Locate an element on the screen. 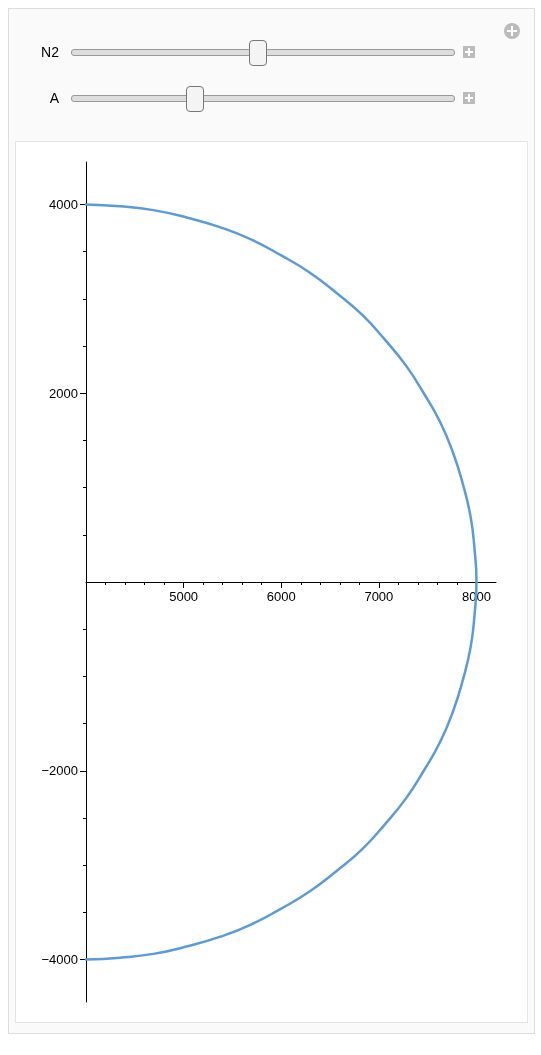  y-tick-label: 4000 is located at coordinates (63, 204).